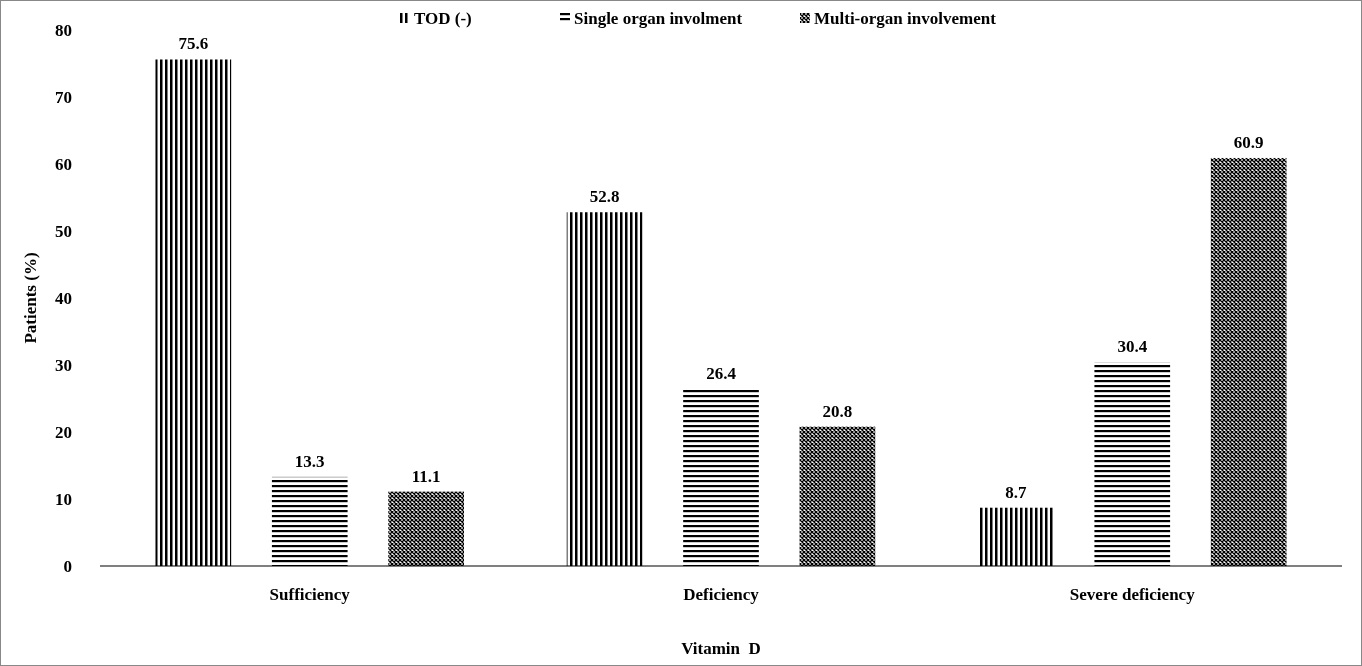  I want to click on y-tick-label: 70, so click(63, 97).